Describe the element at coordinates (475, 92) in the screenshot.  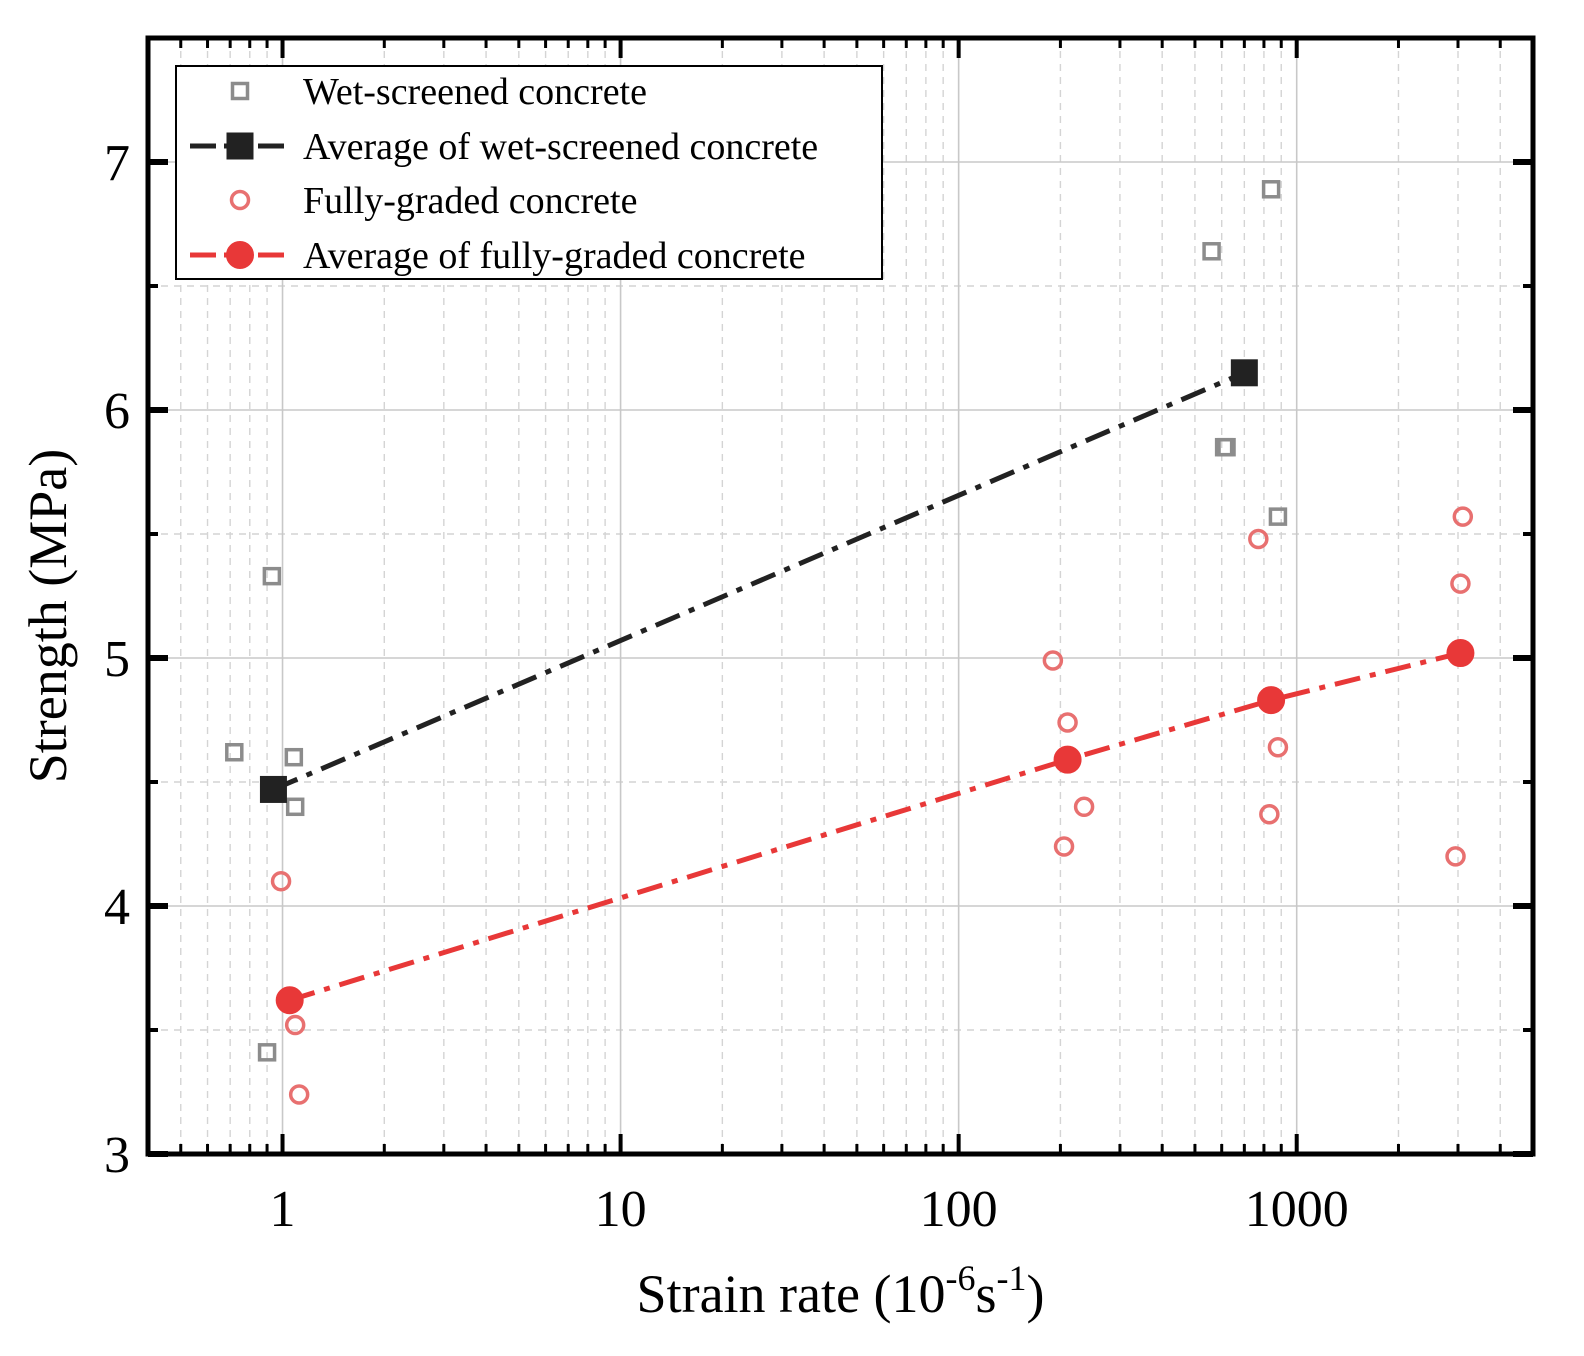
I see `legend-label: Wet-screened concrete` at that location.